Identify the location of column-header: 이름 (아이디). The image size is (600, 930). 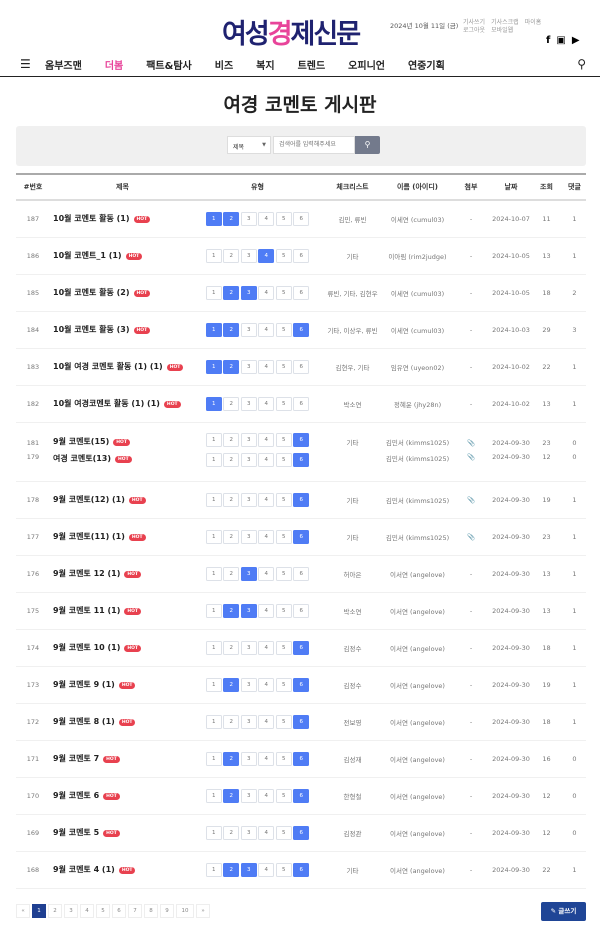
(417, 187).